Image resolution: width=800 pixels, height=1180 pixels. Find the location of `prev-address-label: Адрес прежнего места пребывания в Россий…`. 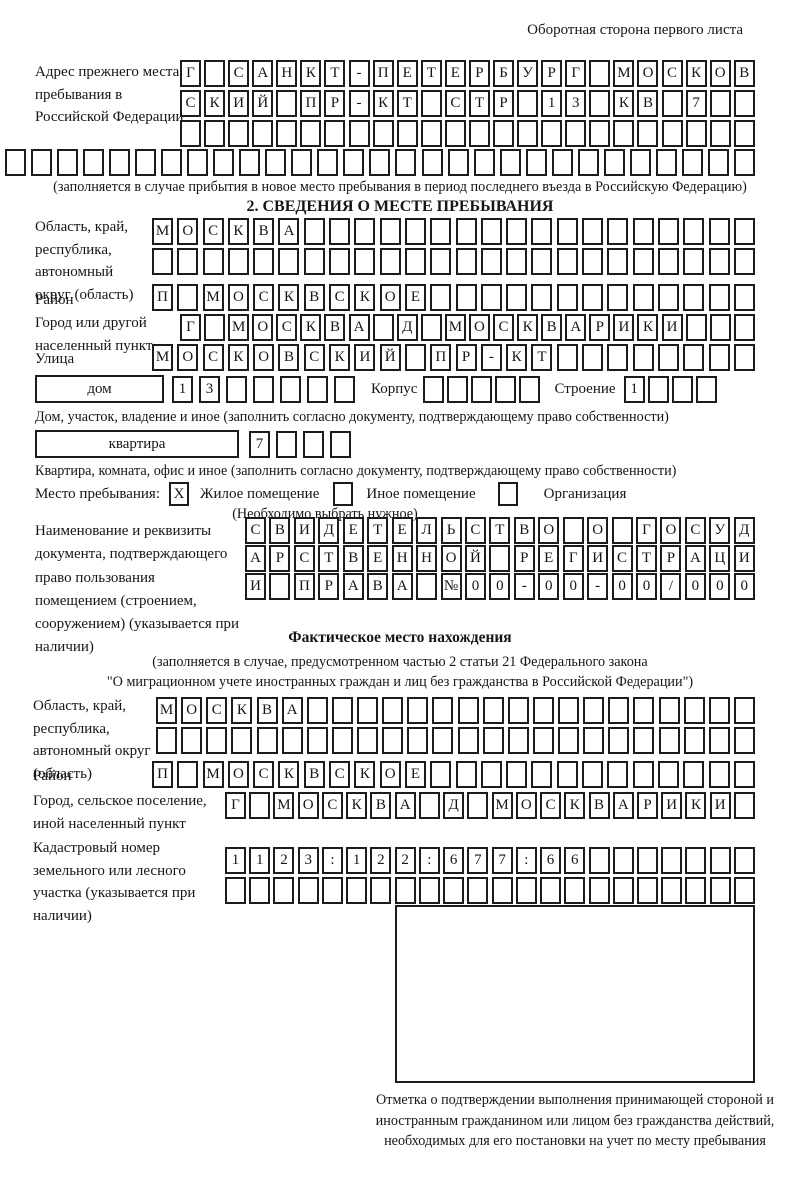

prev-address-label: Адрес прежнего места пребывания в Россий… is located at coordinates (109, 94).